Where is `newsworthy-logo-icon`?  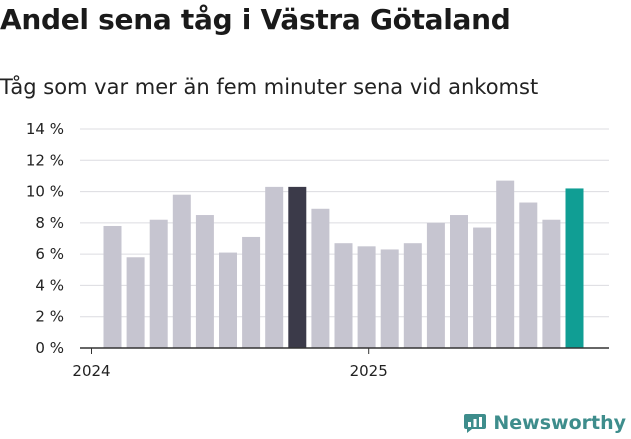
newsworthy-logo-icon is located at coordinates (475, 423).